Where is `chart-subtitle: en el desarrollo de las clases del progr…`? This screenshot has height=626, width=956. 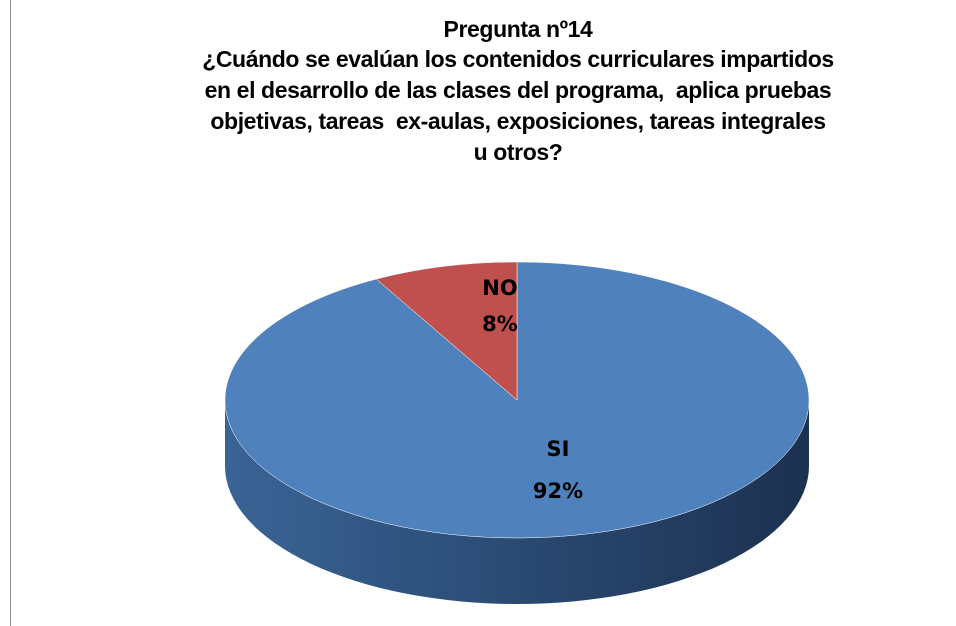
chart-subtitle: en el desarrollo de las clases del progr… is located at coordinates (518, 90).